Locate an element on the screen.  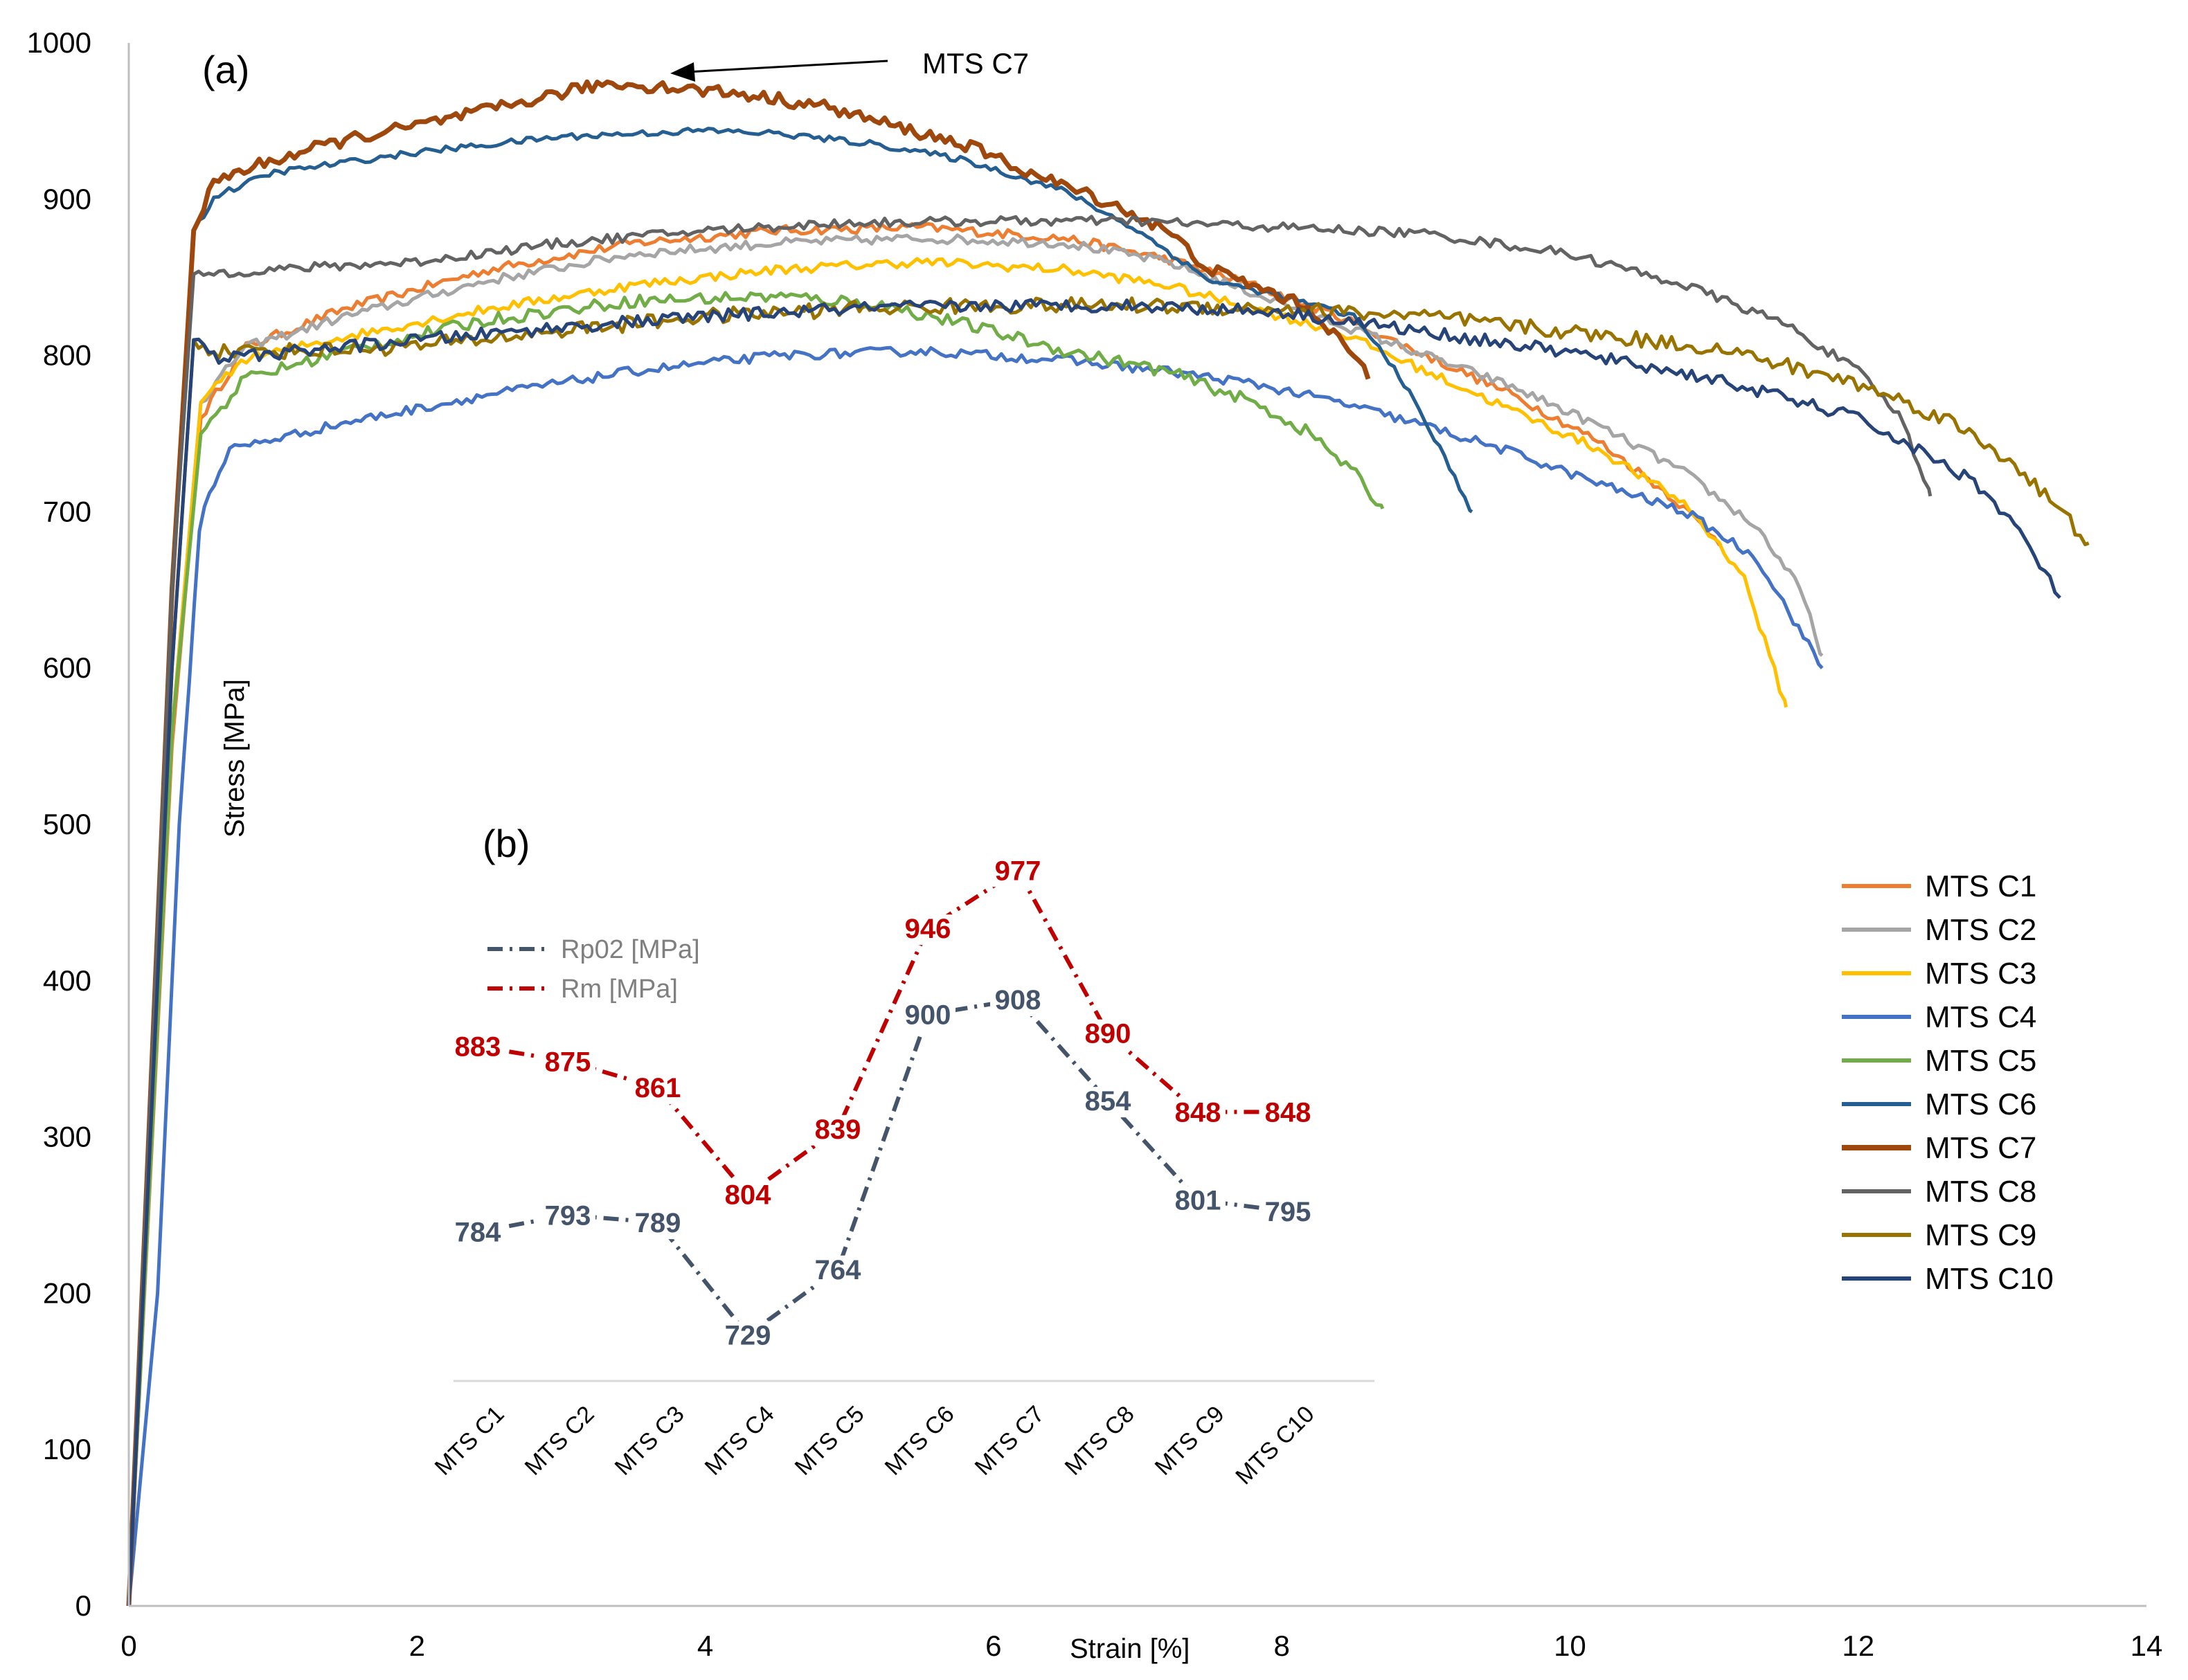
x-tick-label: 4 is located at coordinates (705, 1645).